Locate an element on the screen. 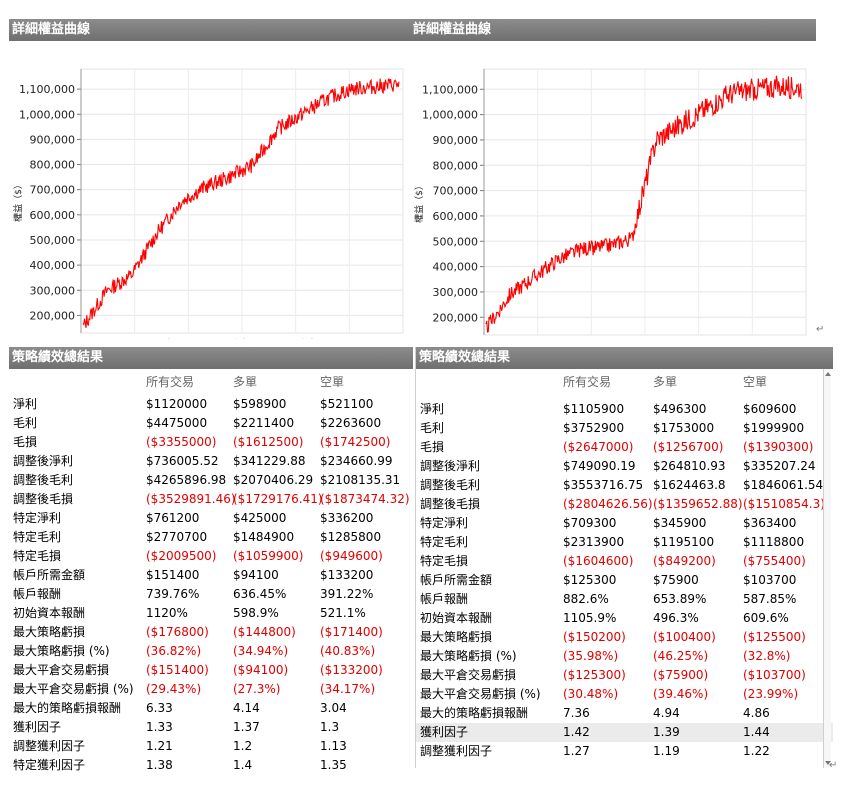 This screenshot has height=788, width=843. table-cell: $425000 is located at coordinates (260, 518).